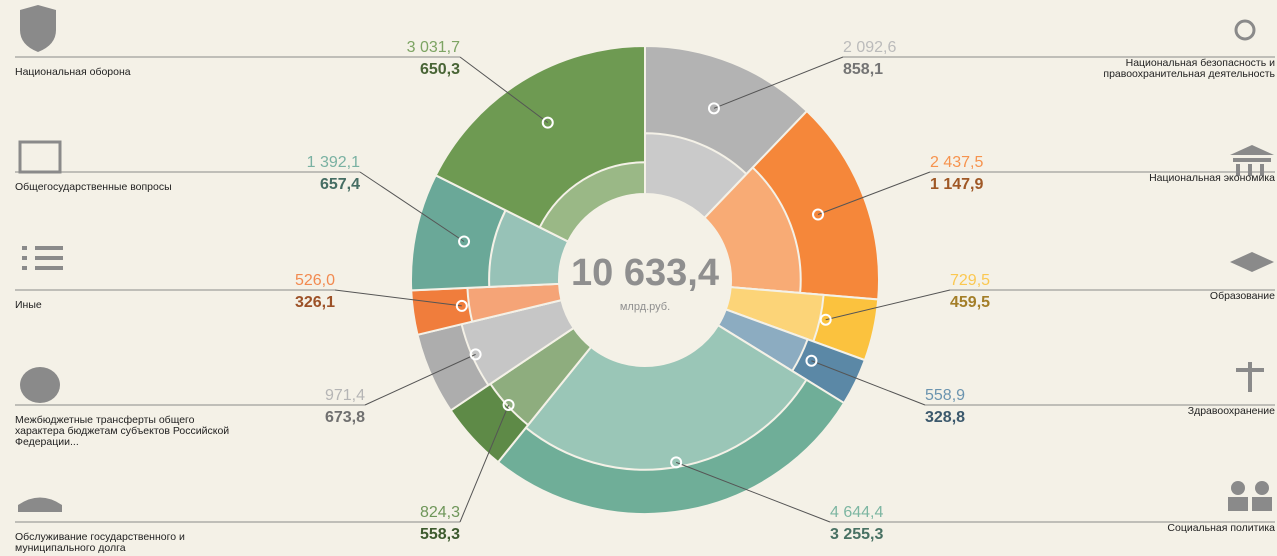  What do you see at coordinates (1252, 160) in the screenshot?
I see `icon-bank` at bounding box center [1252, 160].